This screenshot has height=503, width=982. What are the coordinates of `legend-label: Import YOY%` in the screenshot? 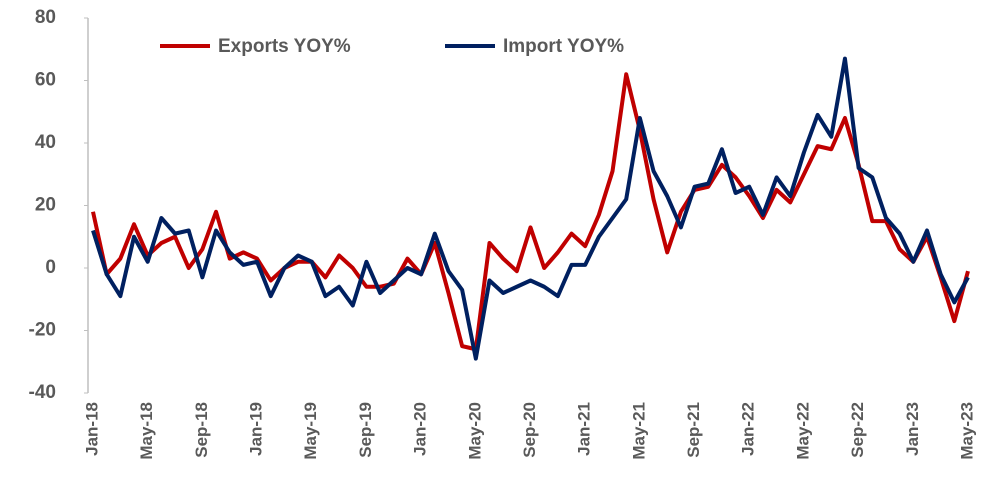 It's located at (563, 46).